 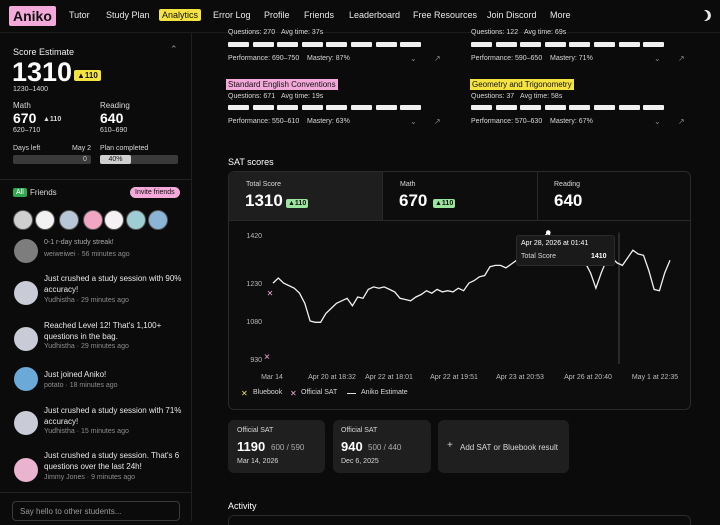 I want to click on result-date: Dec 6, 2025, so click(x=360, y=461).